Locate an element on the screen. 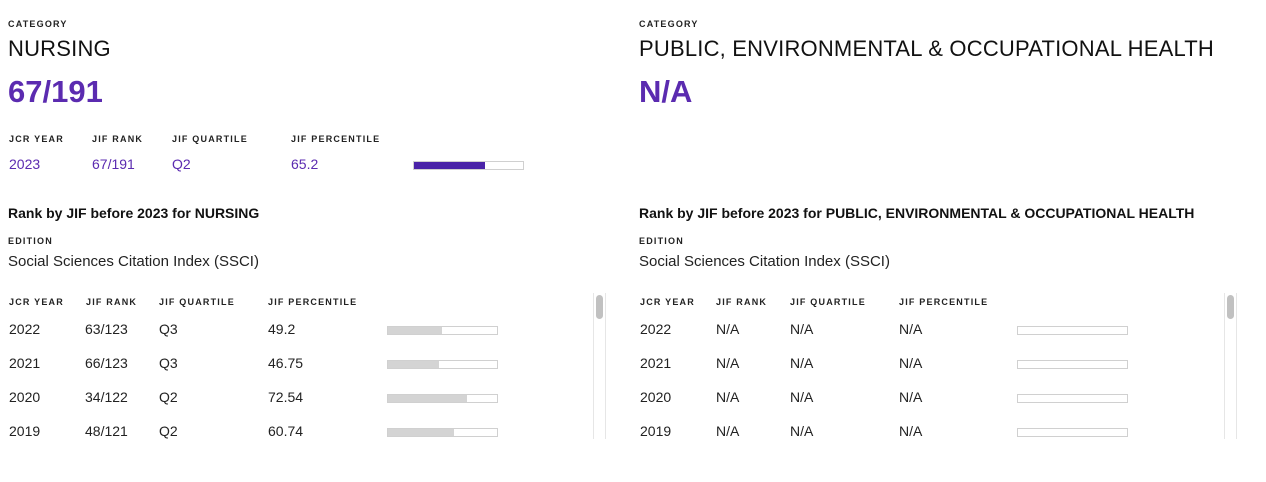 Image resolution: width=1266 pixels, height=482 pixels. current-percentile-bar is located at coordinates (468, 165).